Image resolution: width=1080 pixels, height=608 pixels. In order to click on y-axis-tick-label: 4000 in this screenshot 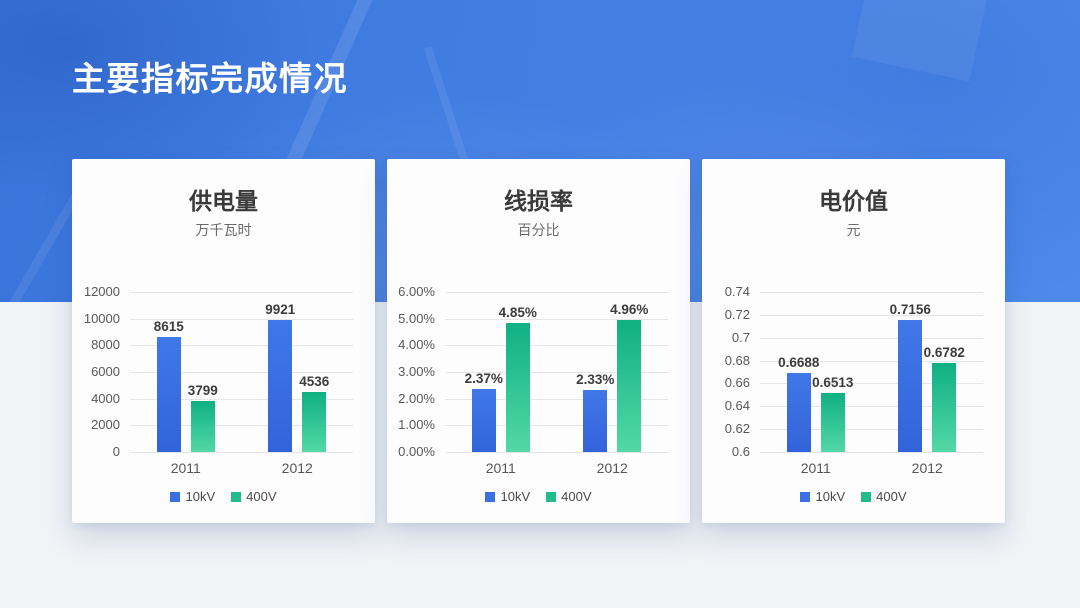, I will do `click(105, 398)`.